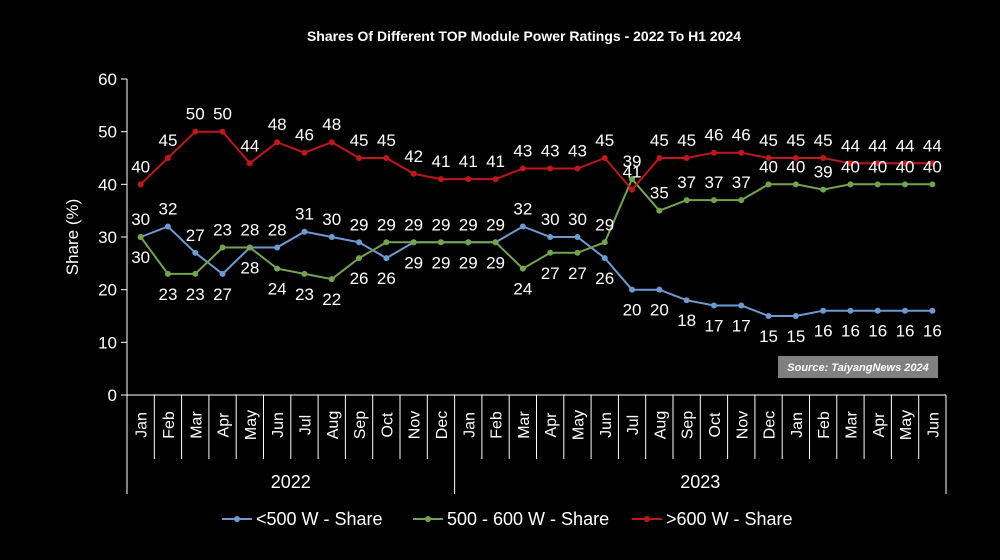 This screenshot has height=560, width=1000. Describe the element at coordinates (578, 425) in the screenshot. I see `x-tick-label: May` at that location.